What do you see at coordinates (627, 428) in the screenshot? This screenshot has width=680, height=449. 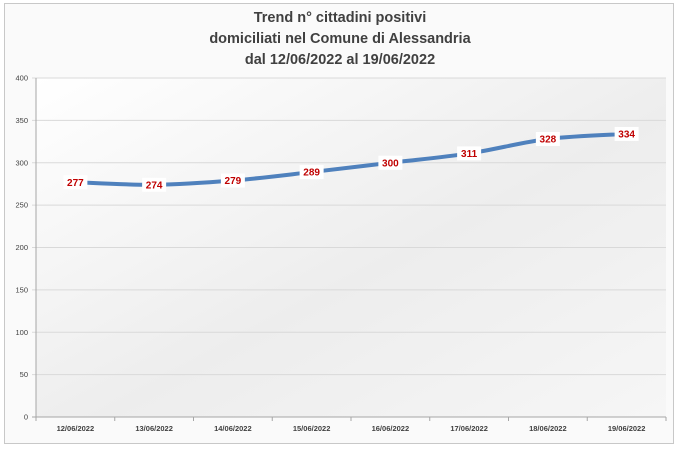 I see `x-tick-label: 19/06/2022` at bounding box center [627, 428].